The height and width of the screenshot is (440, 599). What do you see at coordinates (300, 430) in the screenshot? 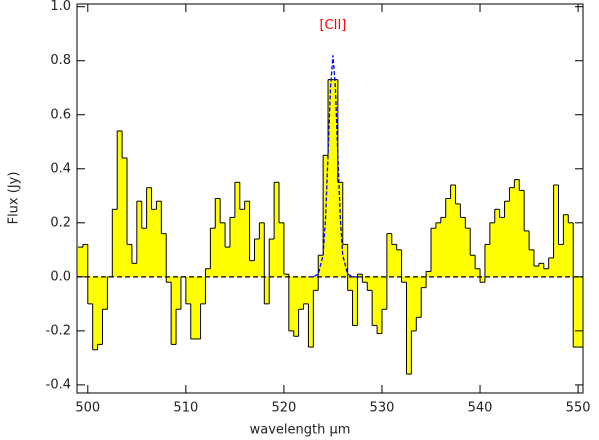
I see `x-axis-label: wavelength μm` at bounding box center [300, 430].